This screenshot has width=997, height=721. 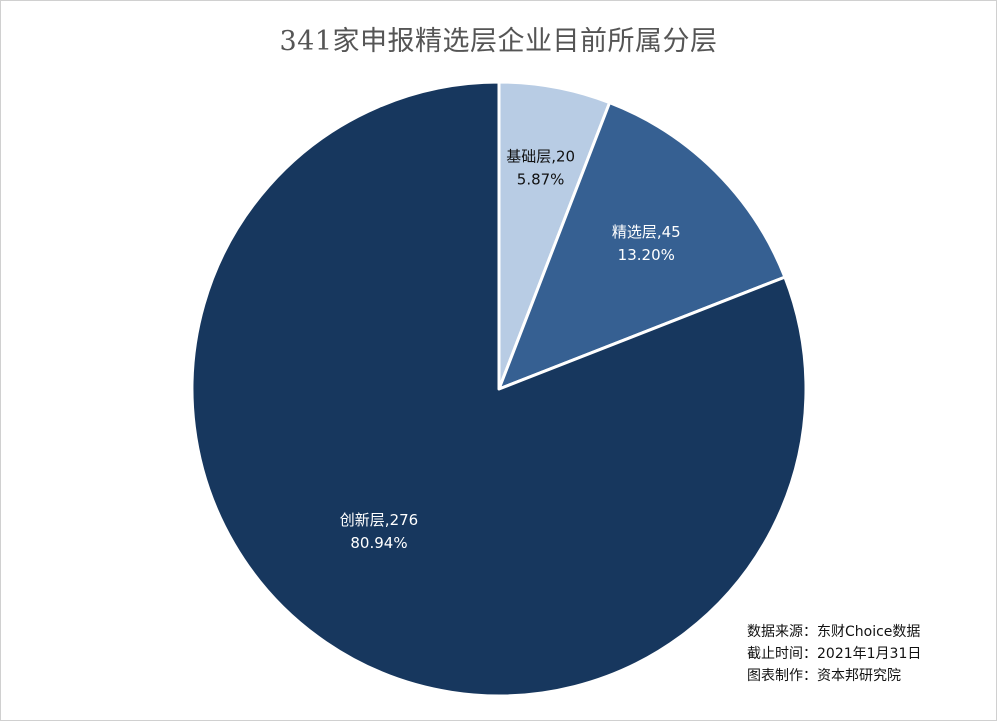 What do you see at coordinates (378, 543) in the screenshot?
I see `slice-percent-创新层: 80.94%` at bounding box center [378, 543].